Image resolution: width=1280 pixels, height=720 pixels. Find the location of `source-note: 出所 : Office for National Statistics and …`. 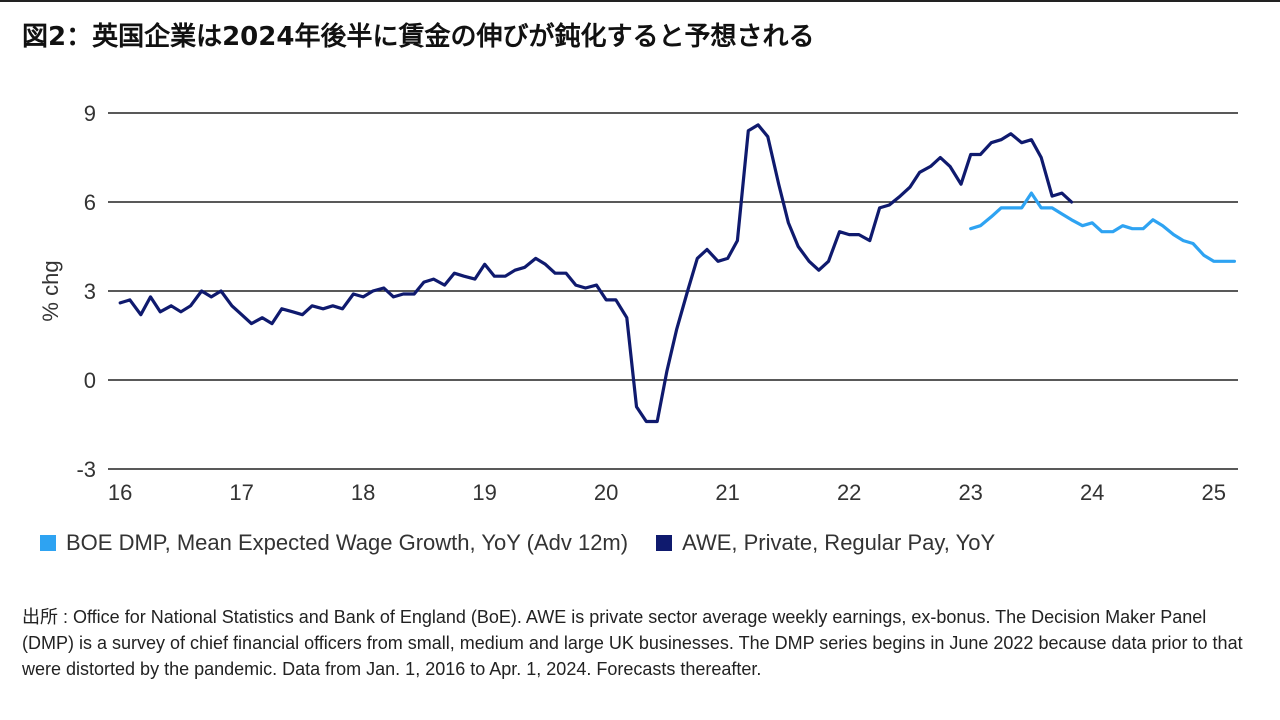

source-note: 出所 : Office for National Statistics and … is located at coordinates (632, 643).